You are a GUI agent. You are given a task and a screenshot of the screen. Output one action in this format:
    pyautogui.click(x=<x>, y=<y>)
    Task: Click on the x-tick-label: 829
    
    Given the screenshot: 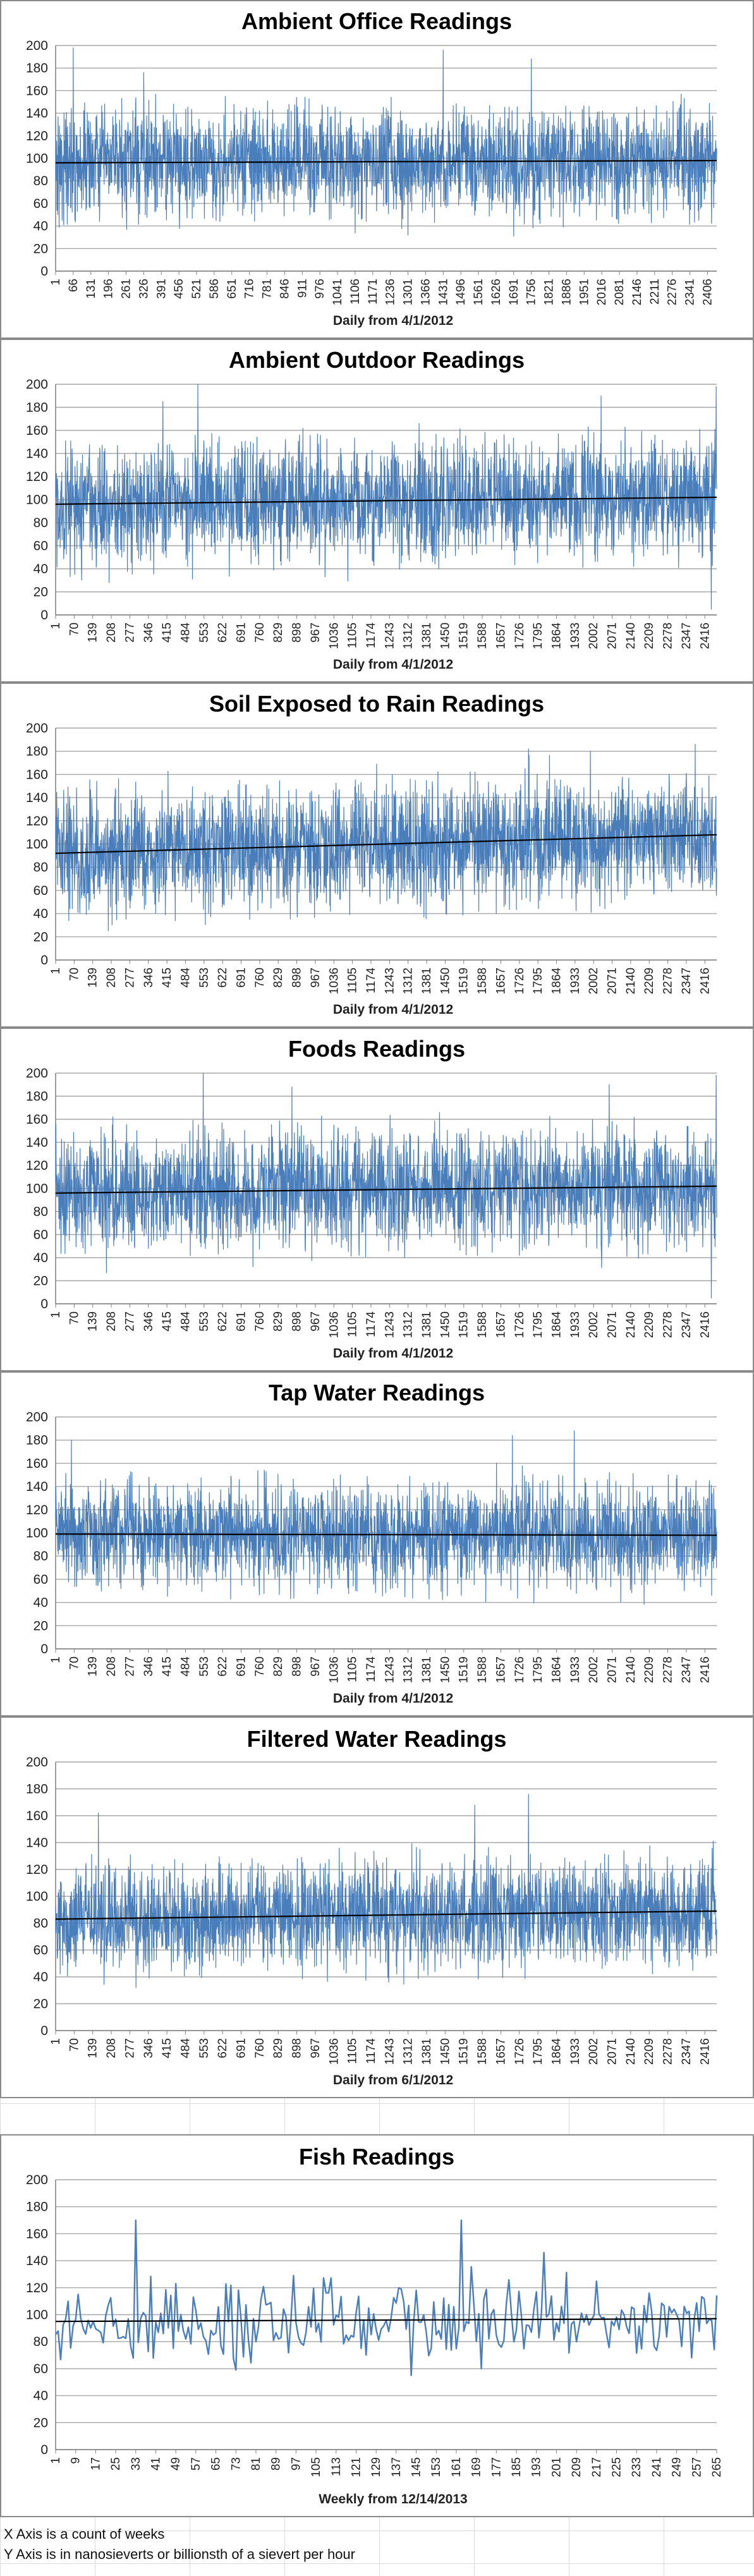 What is the action you would take?
    pyautogui.click(x=278, y=978)
    